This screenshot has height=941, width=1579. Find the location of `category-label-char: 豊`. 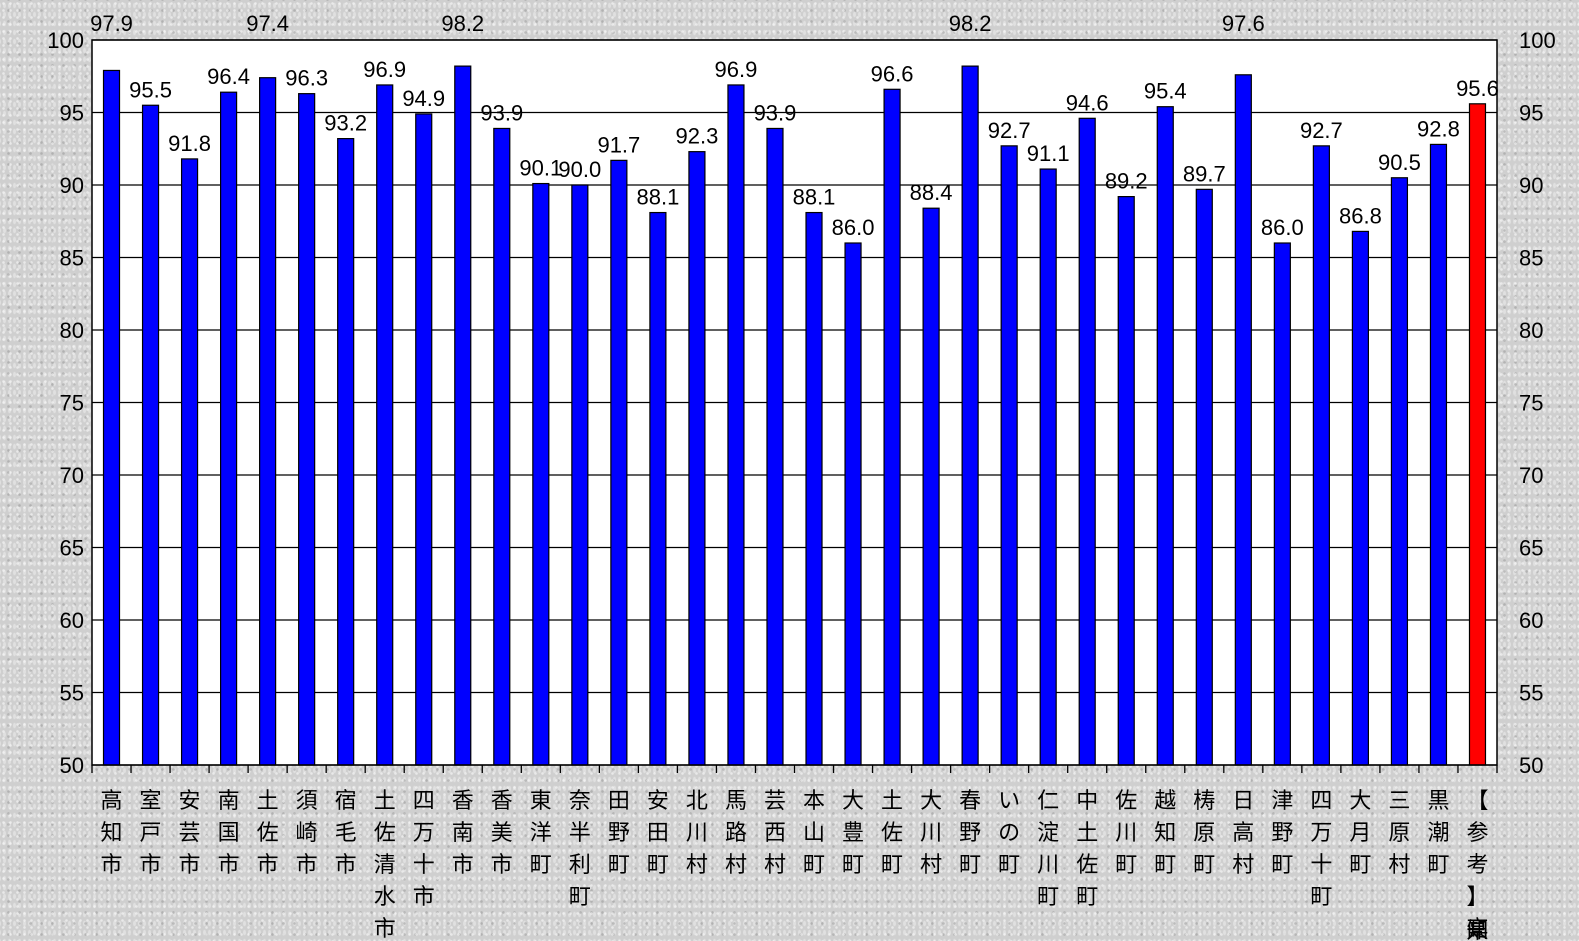

category-label-char: 豊 is located at coordinates (853, 833).